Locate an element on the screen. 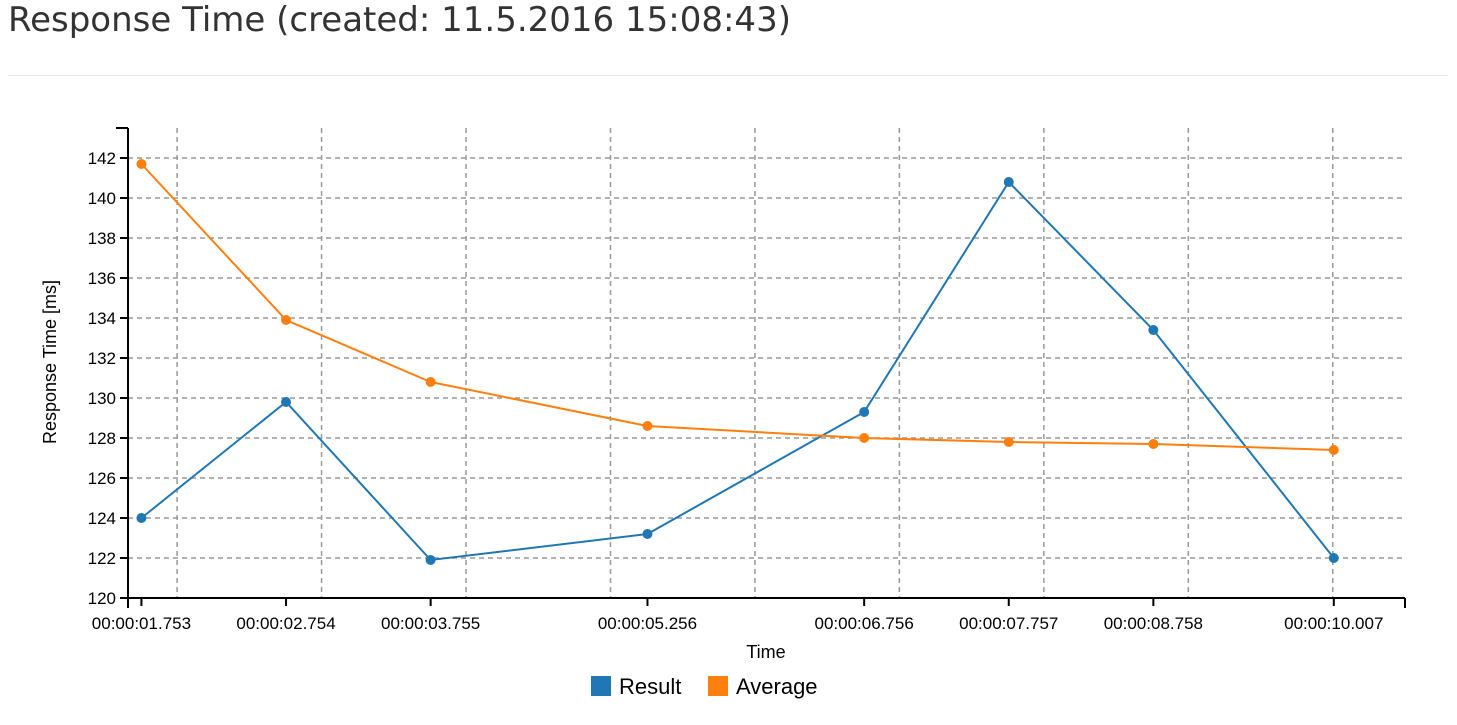 The image size is (1457, 725). y-tick-label: 128 is located at coordinates (102, 438).